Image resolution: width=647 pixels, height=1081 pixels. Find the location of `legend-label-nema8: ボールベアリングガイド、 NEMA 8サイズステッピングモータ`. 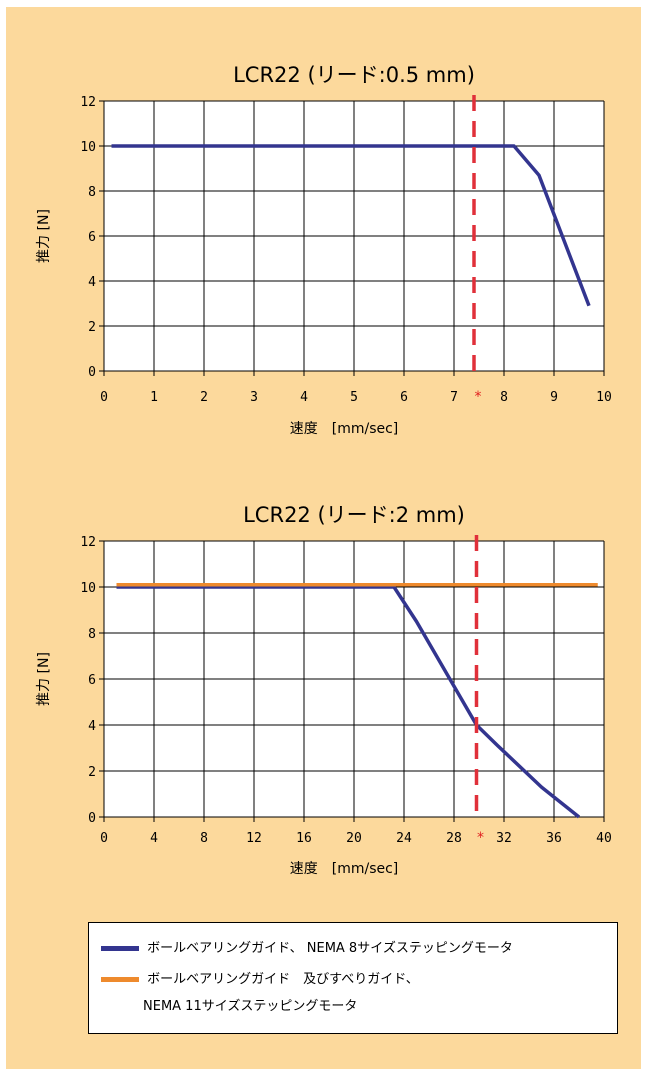

legend-label-nema8: ボールベアリングガイド、 NEMA 8サイズステッピングモータ is located at coordinates (330, 948).